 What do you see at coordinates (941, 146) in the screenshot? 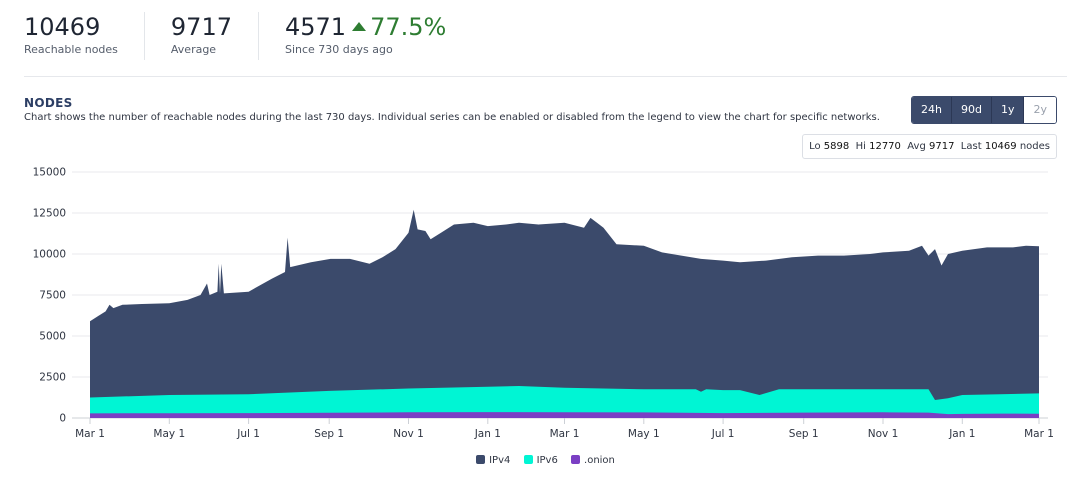
I see `summary-avg-value: 9717` at bounding box center [941, 146].